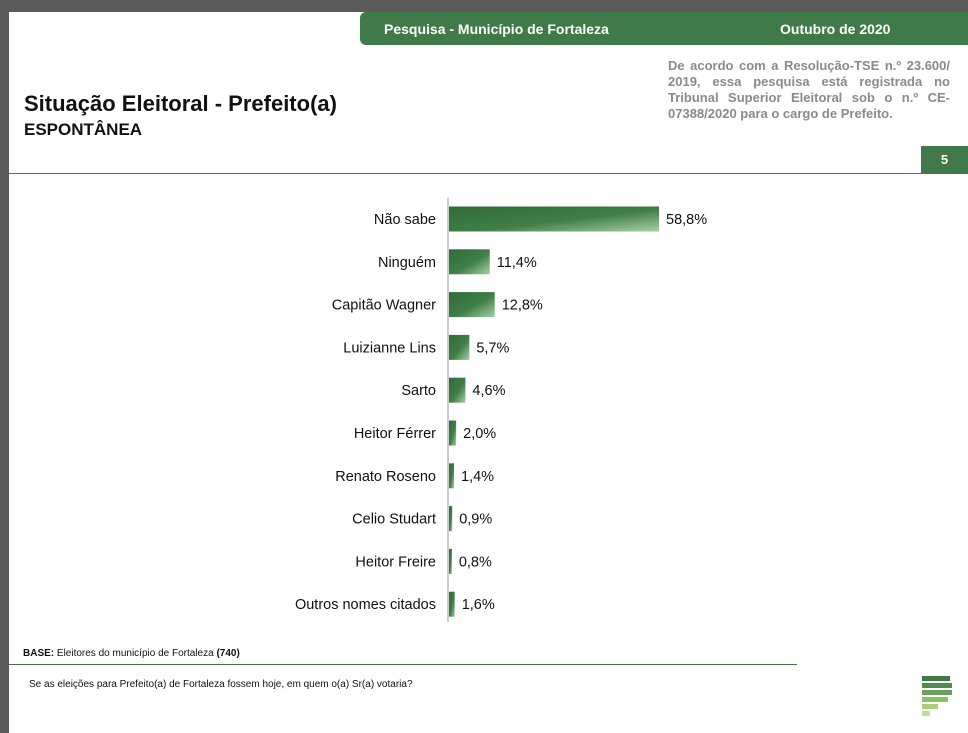  I want to click on value-label: 5,7%, so click(492, 348).